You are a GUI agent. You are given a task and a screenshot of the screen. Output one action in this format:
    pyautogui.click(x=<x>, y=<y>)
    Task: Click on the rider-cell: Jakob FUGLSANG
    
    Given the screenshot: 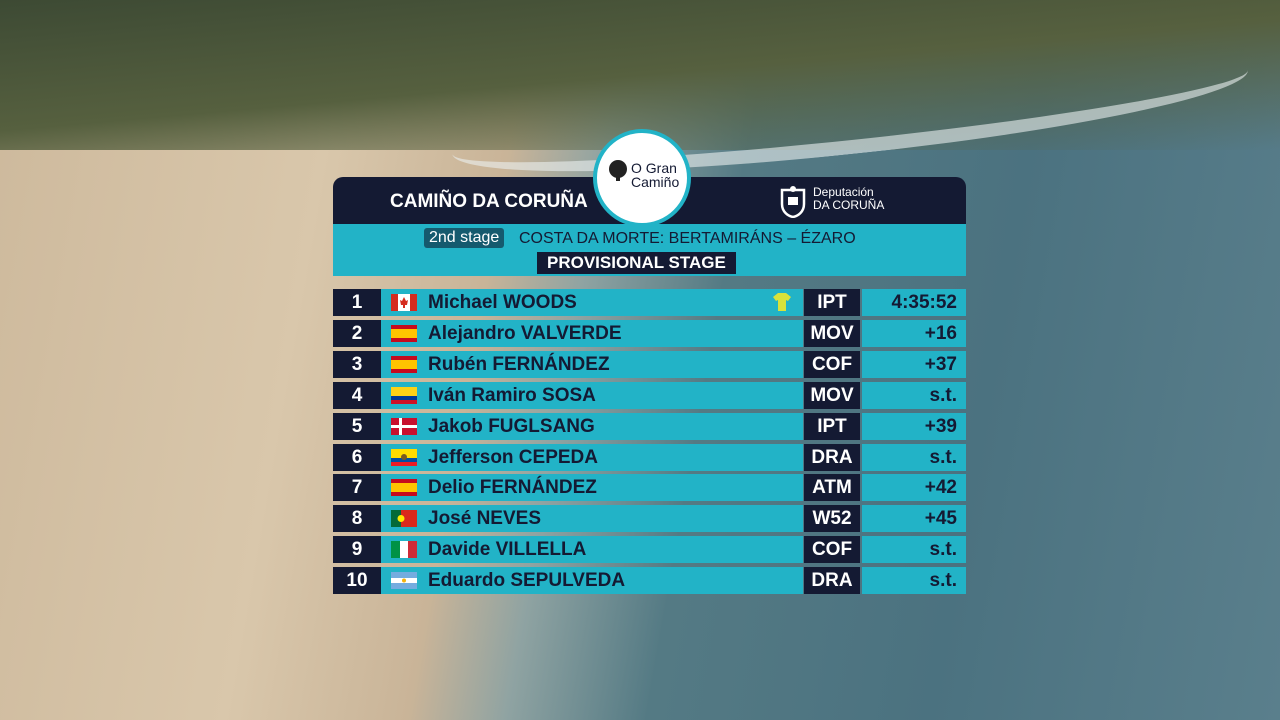 What is the action you would take?
    pyautogui.click(x=592, y=426)
    